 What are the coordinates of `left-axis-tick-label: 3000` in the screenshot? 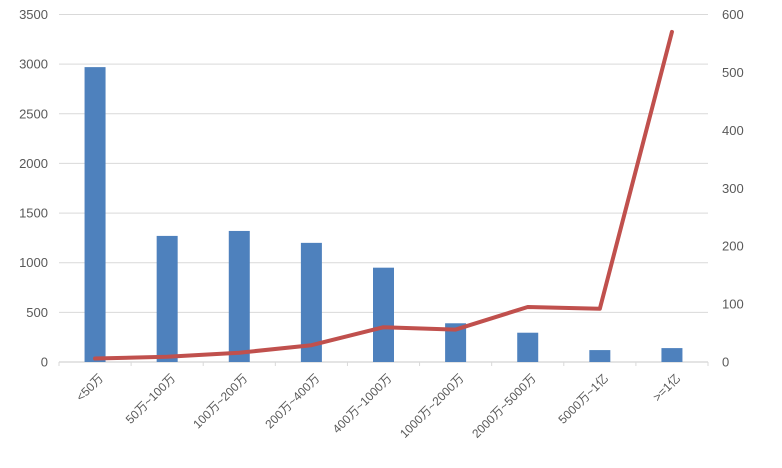 It's located at (33, 64).